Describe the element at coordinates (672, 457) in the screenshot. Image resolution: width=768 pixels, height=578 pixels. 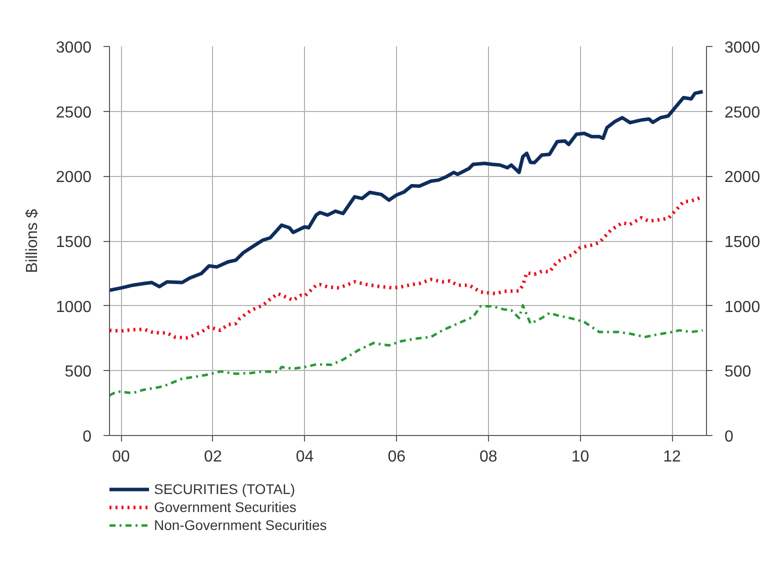
I see `x-tick-label: 12` at that location.